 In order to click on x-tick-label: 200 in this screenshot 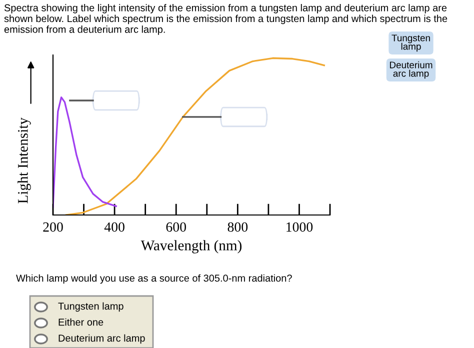, I will do `click(53, 227)`.